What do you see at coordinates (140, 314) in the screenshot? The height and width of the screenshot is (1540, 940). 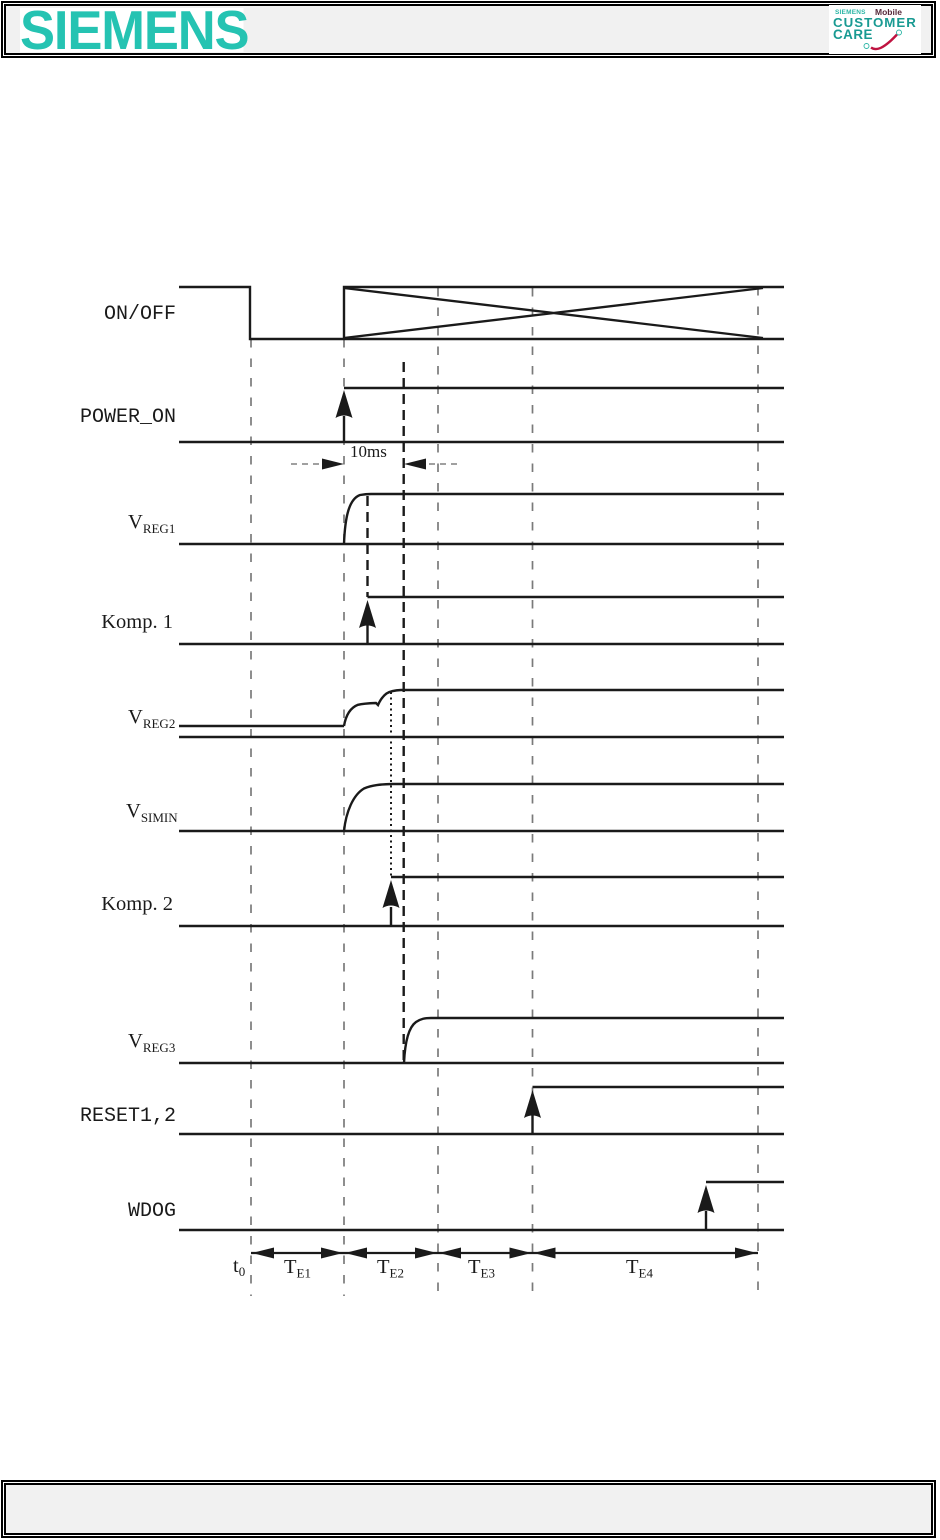 I see `svg-text: ON/OFF` at bounding box center [140, 314].